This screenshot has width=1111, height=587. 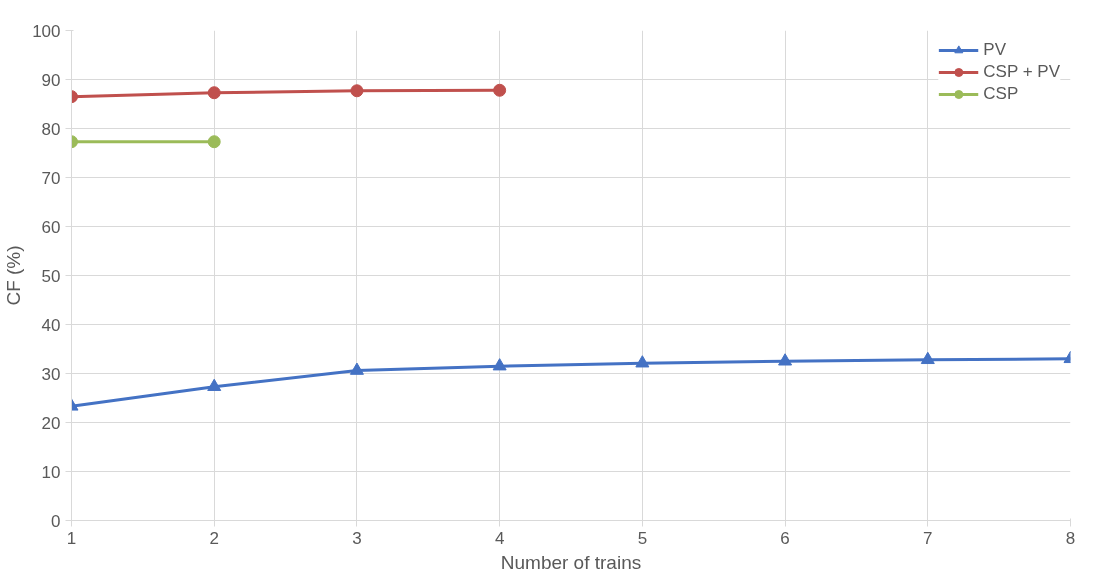 I want to click on y-tick-label: 20, so click(x=51, y=423).